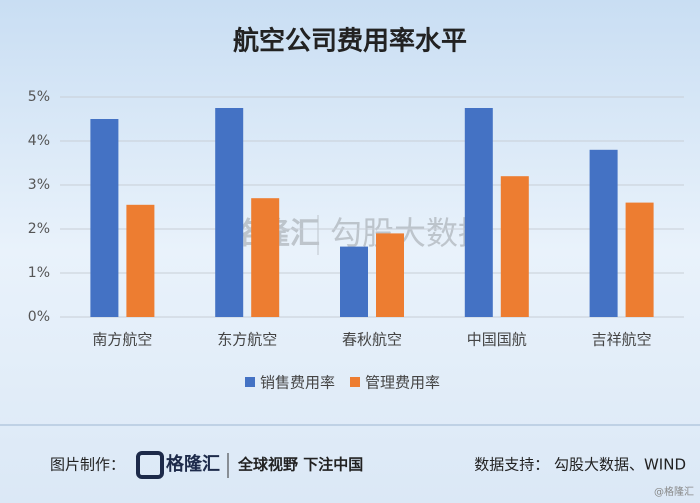 The image size is (700, 503). Describe the element at coordinates (622, 340) in the screenshot. I see `x-tick-label: 吉祥航空` at that location.